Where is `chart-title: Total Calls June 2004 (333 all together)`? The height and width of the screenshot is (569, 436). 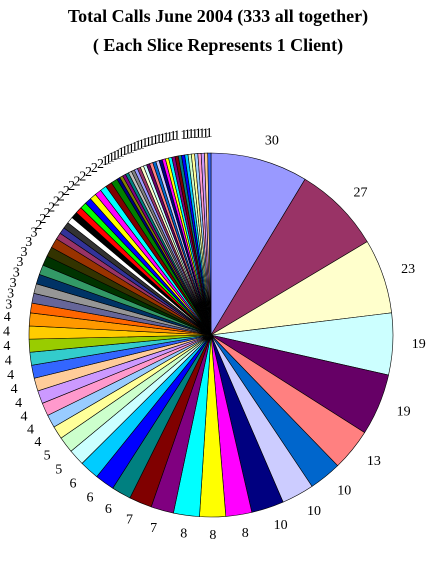 chart-title: Total Calls June 2004 (333 all together) is located at coordinates (218, 16).